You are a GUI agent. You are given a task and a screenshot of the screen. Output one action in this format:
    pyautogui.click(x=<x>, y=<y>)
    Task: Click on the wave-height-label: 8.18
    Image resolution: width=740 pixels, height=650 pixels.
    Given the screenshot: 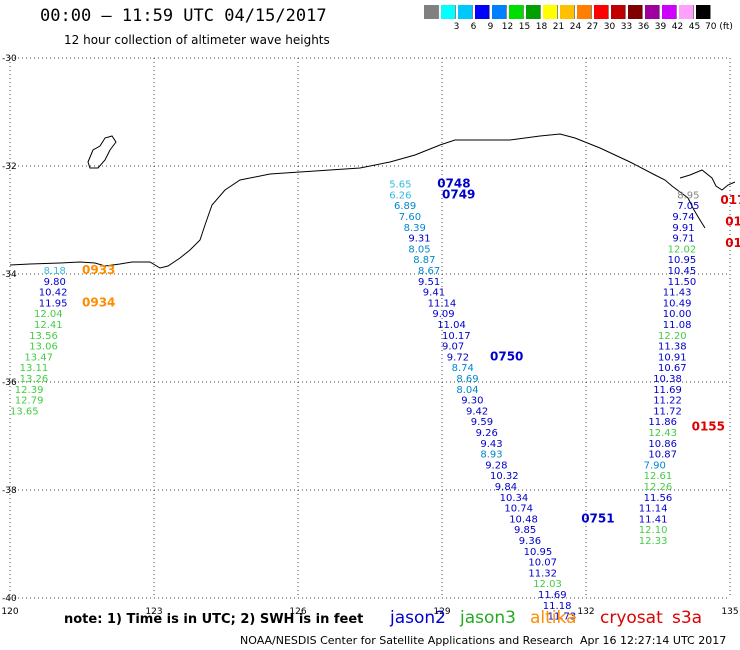 What is the action you would take?
    pyautogui.click(x=55, y=271)
    